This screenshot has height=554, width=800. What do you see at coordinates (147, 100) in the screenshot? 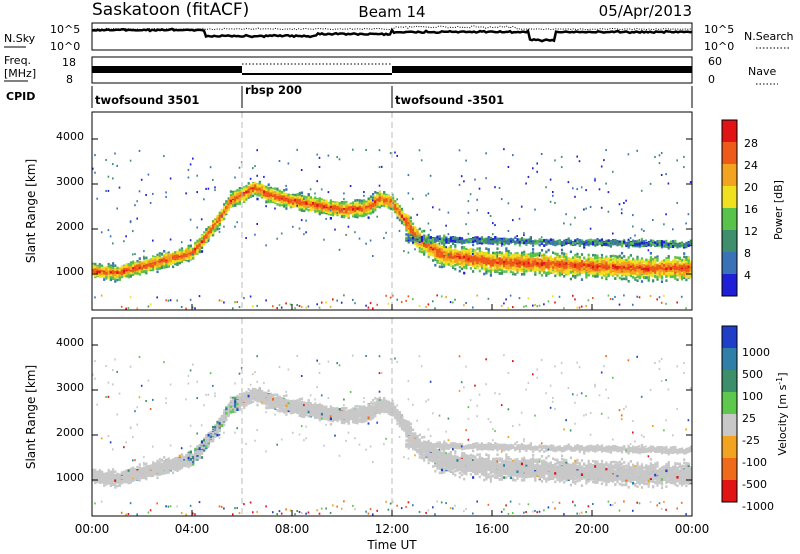
I see `cpid-segment-1: twofsound 3501` at bounding box center [147, 100].